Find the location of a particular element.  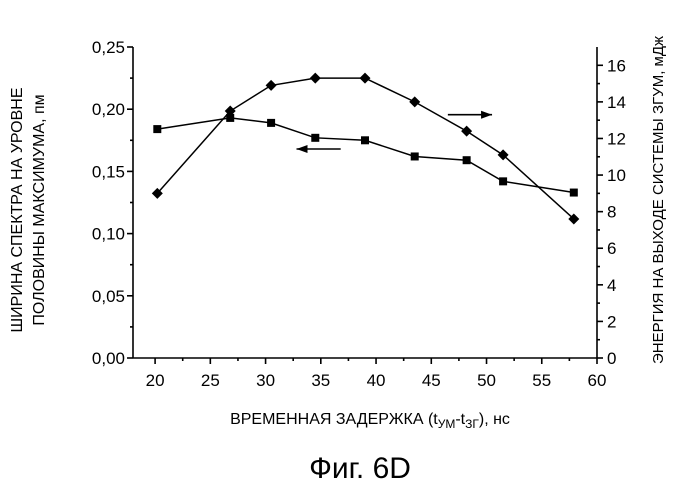

x-tick-label-6: 50 is located at coordinates (486, 380).